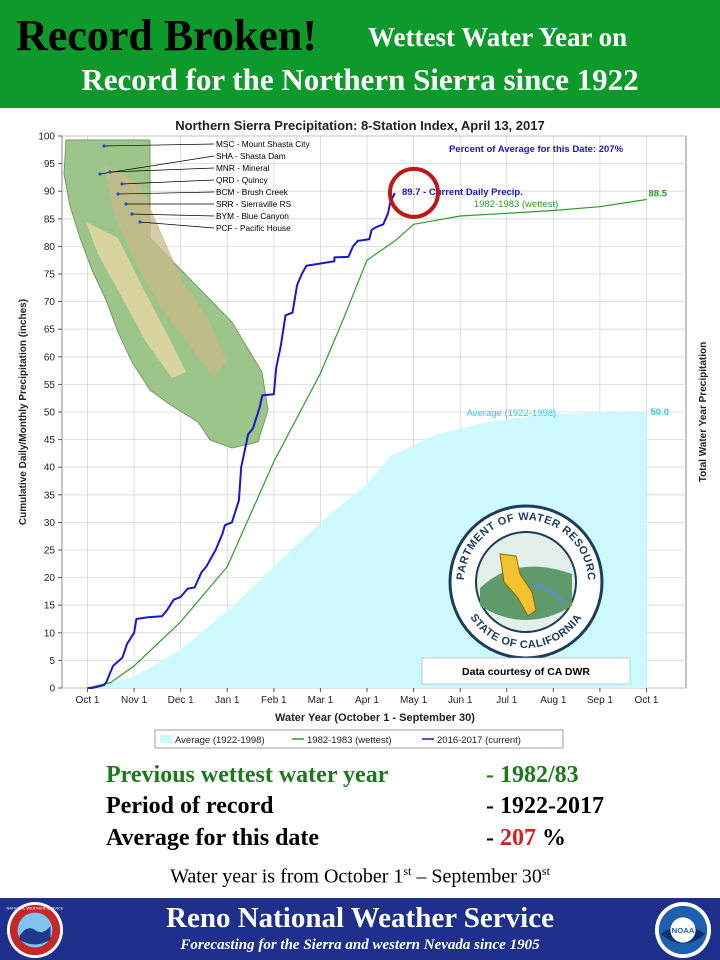  I want to click on x-tick-label: Nov 1, so click(134, 700).